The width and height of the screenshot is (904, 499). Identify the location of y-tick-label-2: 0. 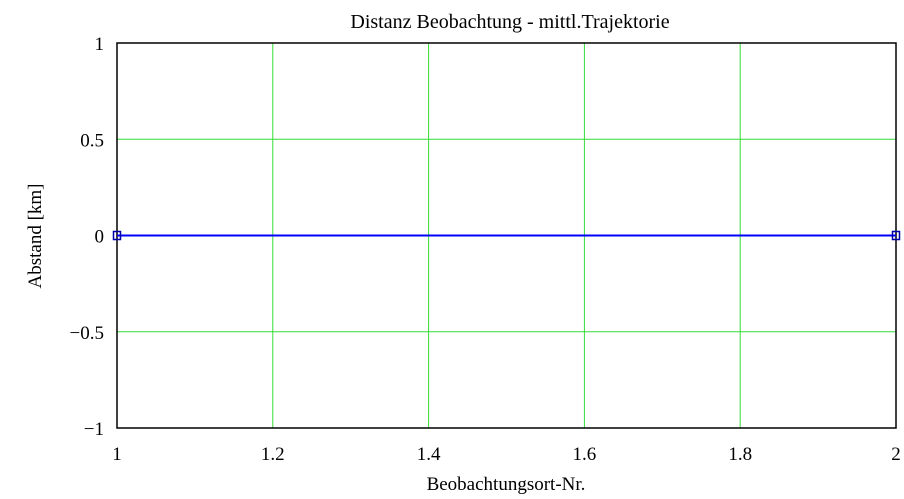
(100, 237).